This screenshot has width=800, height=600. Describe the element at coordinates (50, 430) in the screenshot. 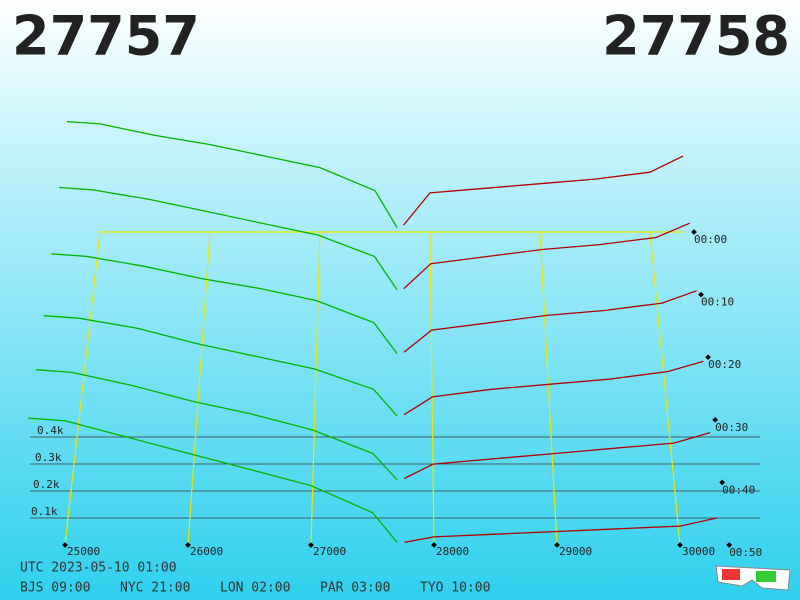

I see `depth-tick-label: 0.4k` at that location.